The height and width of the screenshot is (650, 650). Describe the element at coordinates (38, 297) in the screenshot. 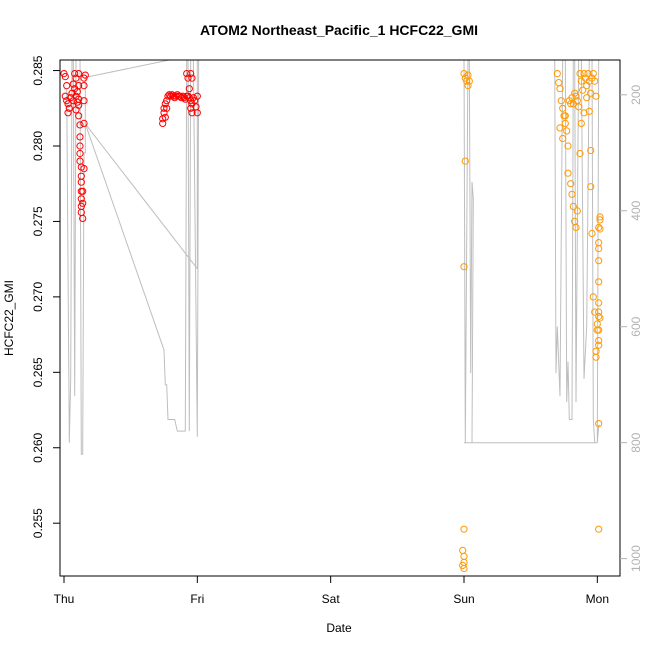

I see `y-tick-label: 0.270` at that location.